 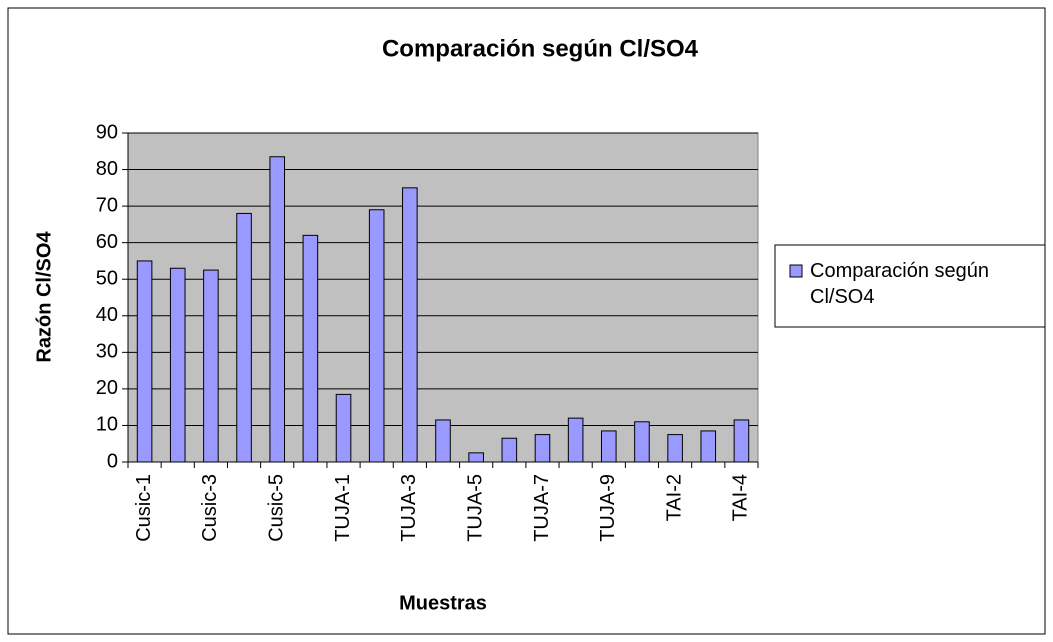 I want to click on x-tick-label: TAI-2, so click(x=674, y=497).